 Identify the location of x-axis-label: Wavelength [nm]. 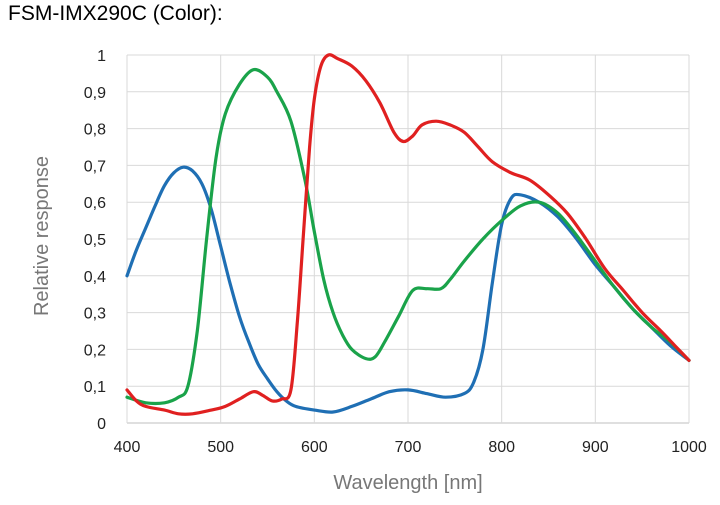
(407, 483).